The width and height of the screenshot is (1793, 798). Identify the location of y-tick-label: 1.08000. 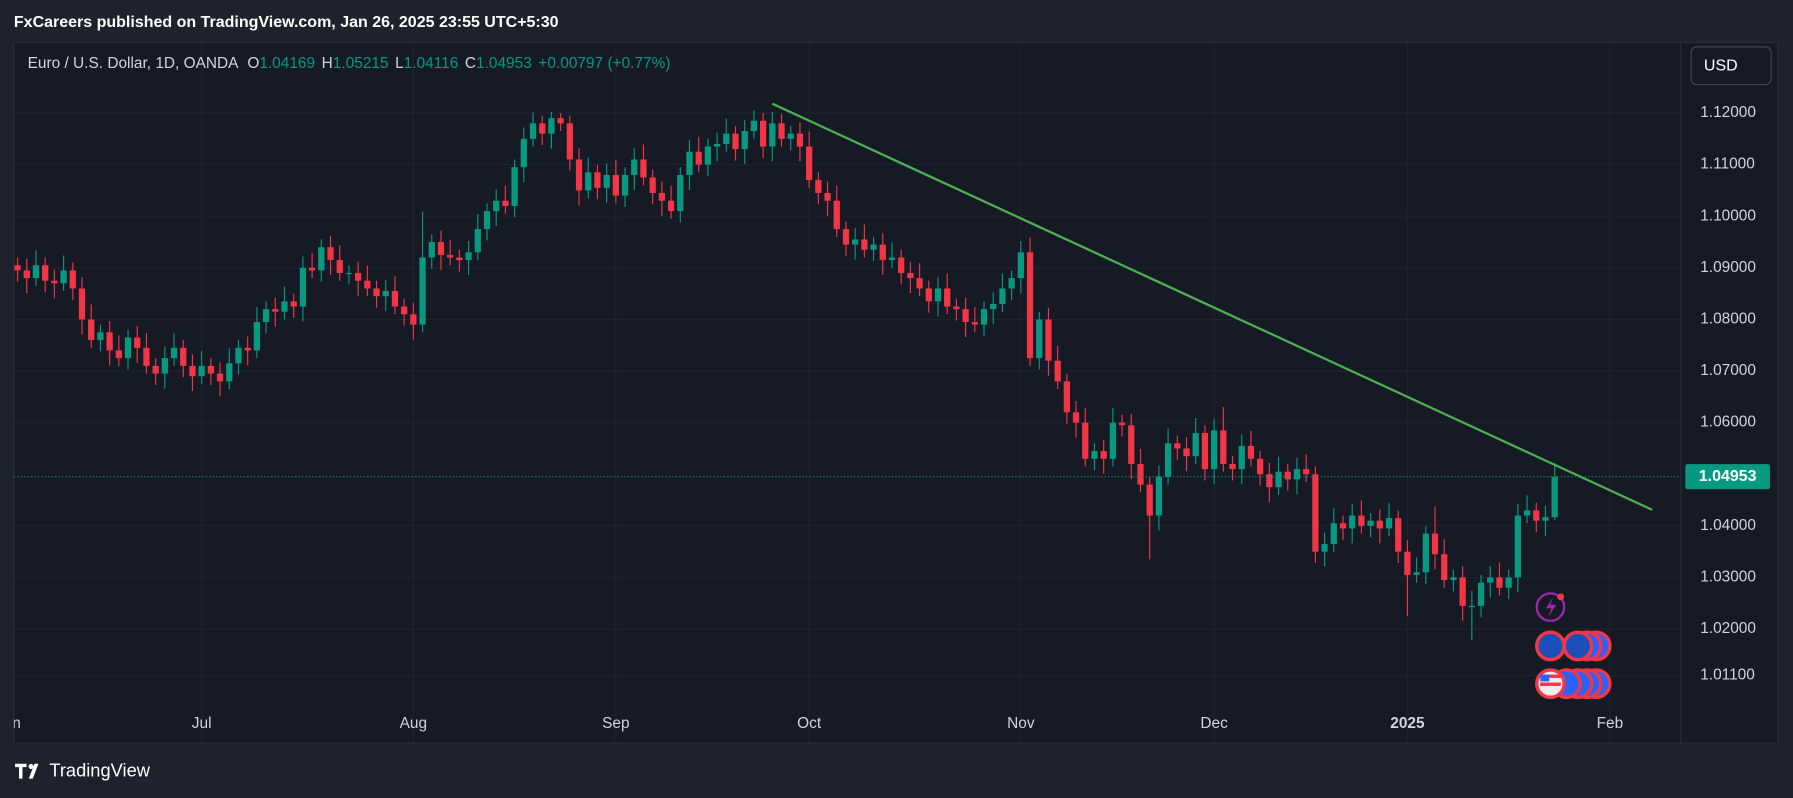
(1728, 319).